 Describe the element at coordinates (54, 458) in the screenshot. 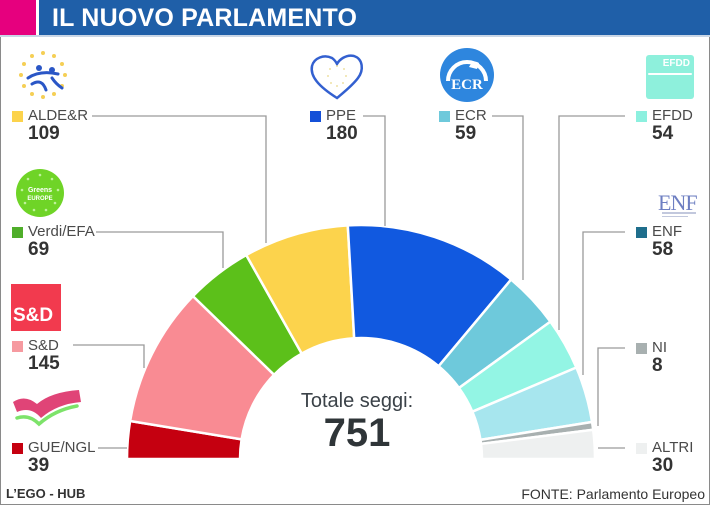

I see `legend-item-gue: GUE/NGL 39` at that location.